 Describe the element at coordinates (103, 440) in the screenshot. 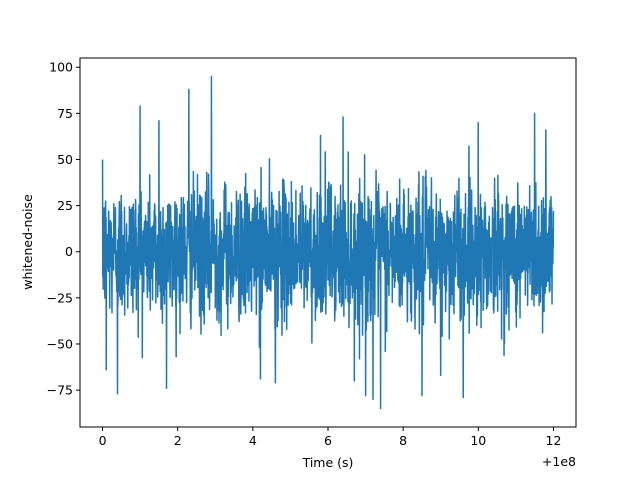

I see `x-tick-label: 0` at that location.